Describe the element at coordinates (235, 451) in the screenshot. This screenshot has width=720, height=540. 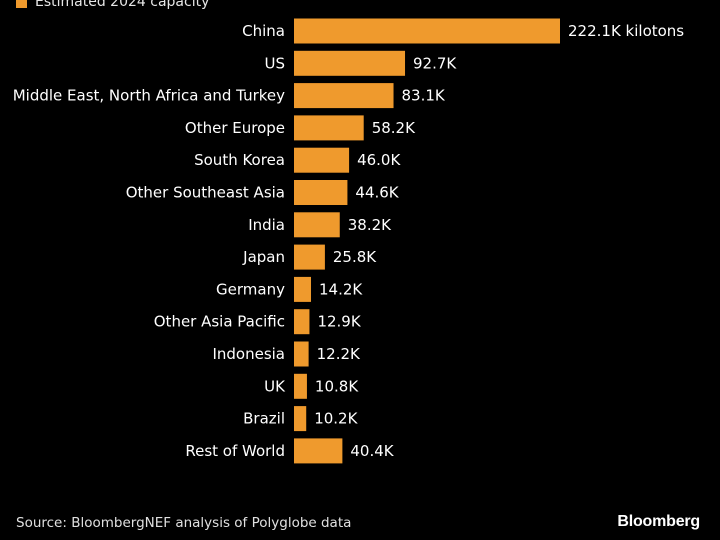
I see `category-label: Rest of World` at that location.